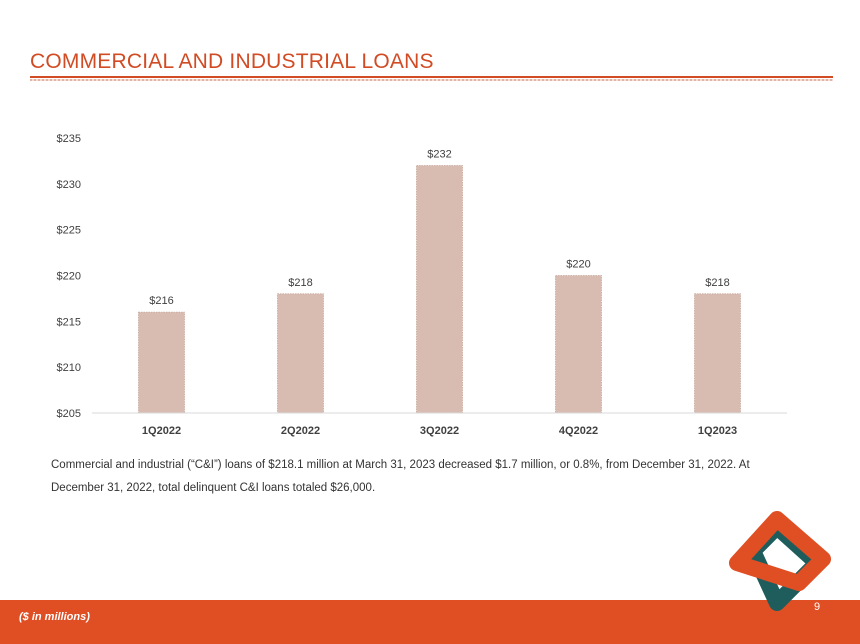 Image resolution: width=860 pixels, height=644 pixels. I want to click on x-tick-label: 2Q2022, so click(300, 431).